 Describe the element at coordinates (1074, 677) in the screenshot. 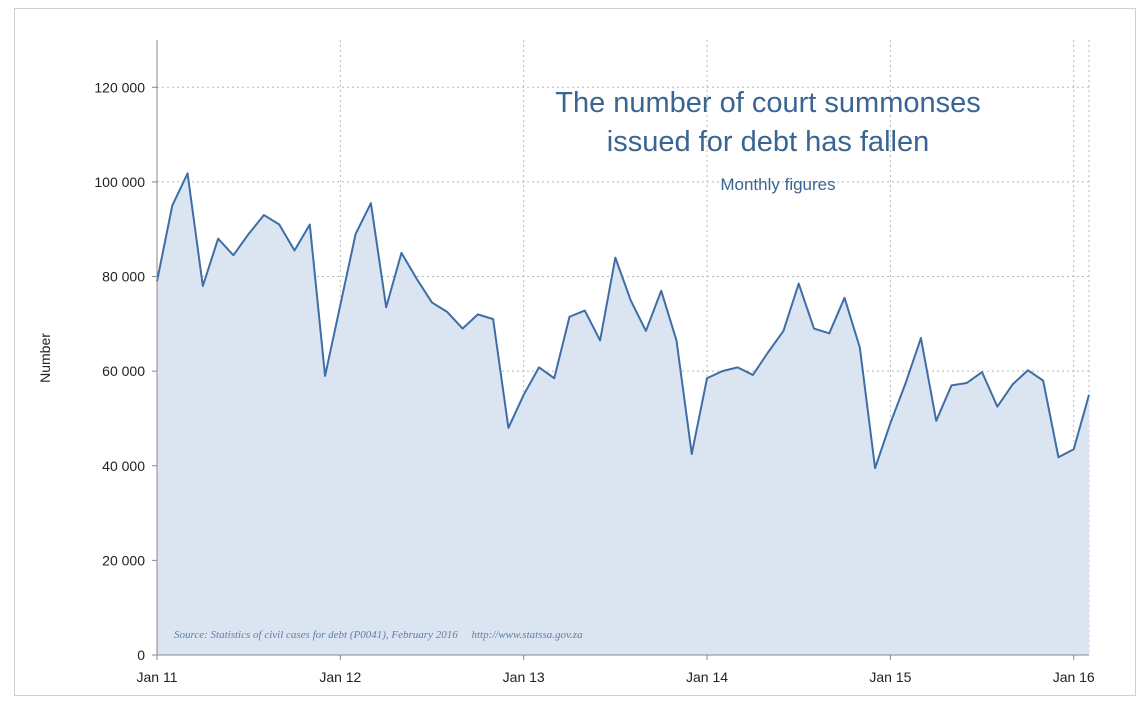

I see `x-tick-label: Jan 16` at that location.